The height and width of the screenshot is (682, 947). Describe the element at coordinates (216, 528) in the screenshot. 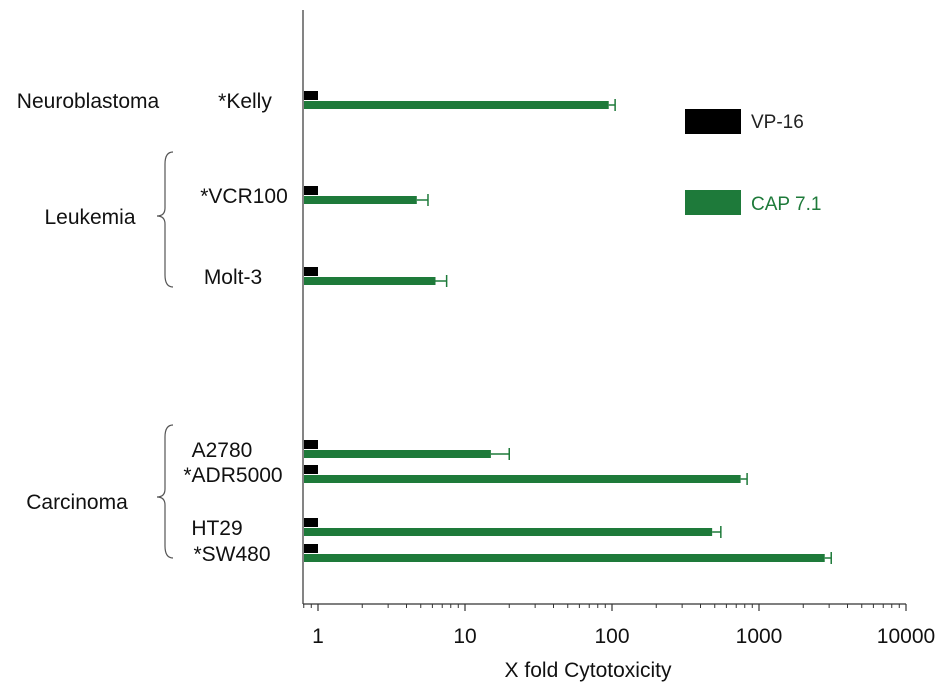

I see `cell-line-label: HT29` at that location.